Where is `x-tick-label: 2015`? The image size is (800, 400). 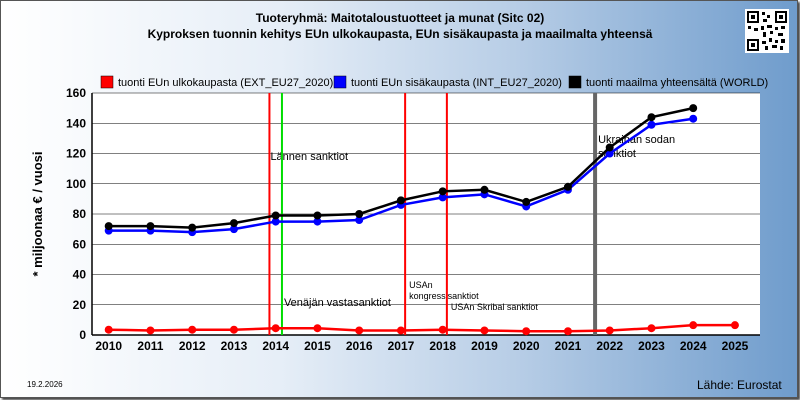
x-tick-label: 2015 is located at coordinates (317, 346).